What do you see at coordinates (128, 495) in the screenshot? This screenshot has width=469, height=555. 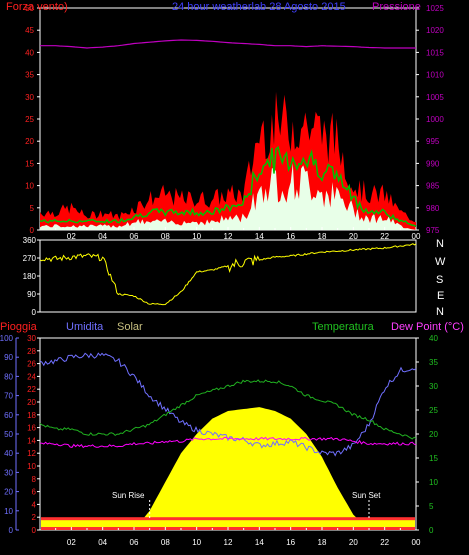 I see `sun-rise-label: Sun Rise` at bounding box center [128, 495].